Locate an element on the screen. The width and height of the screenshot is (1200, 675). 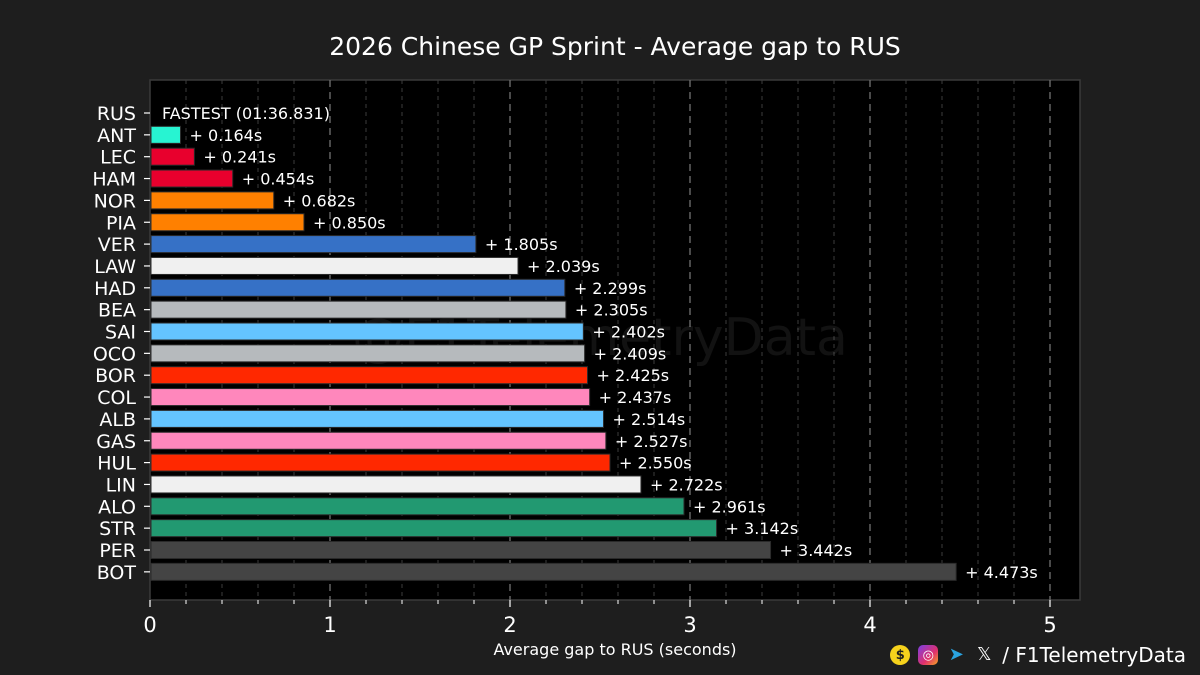
value-label: + 0.454s is located at coordinates (278, 179).